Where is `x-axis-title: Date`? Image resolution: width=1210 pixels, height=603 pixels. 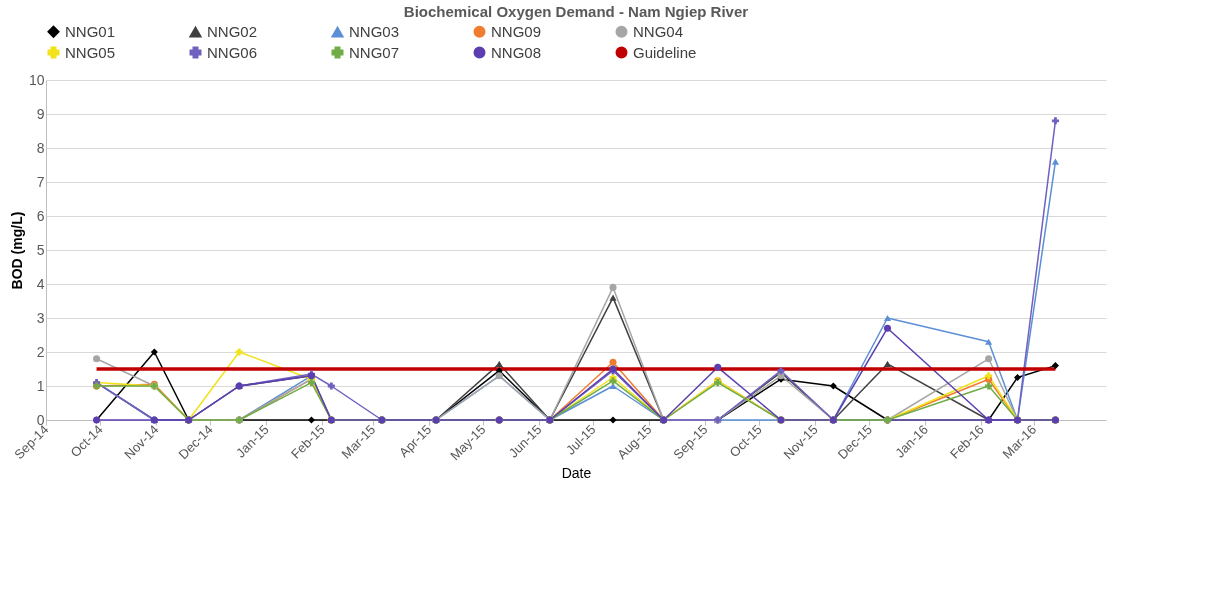
x-axis-title: Date is located at coordinates (576, 473).